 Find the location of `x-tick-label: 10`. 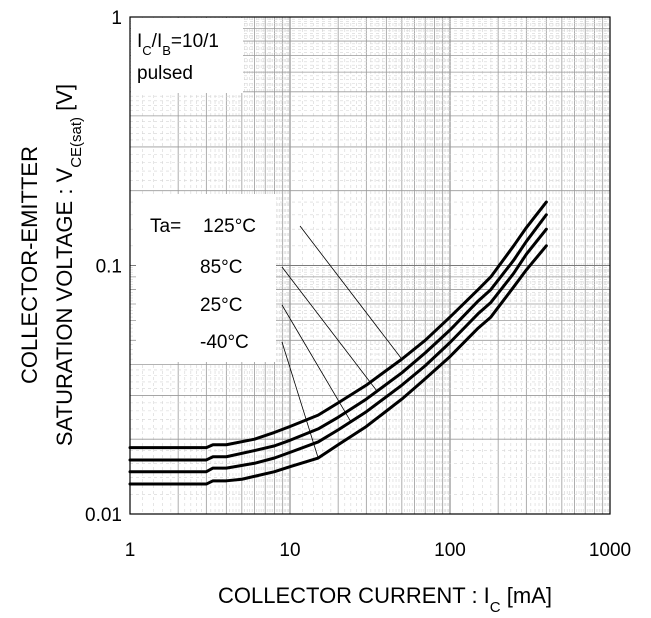

x-tick-label: 10 is located at coordinates (289, 550).